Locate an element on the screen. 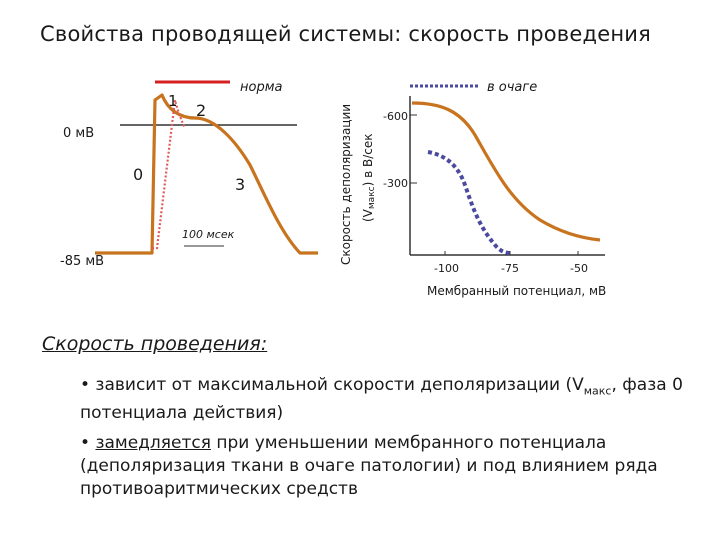 The image size is (720, 540). y-axis-label-line1: Скорость деполяризации is located at coordinates (346, 184).